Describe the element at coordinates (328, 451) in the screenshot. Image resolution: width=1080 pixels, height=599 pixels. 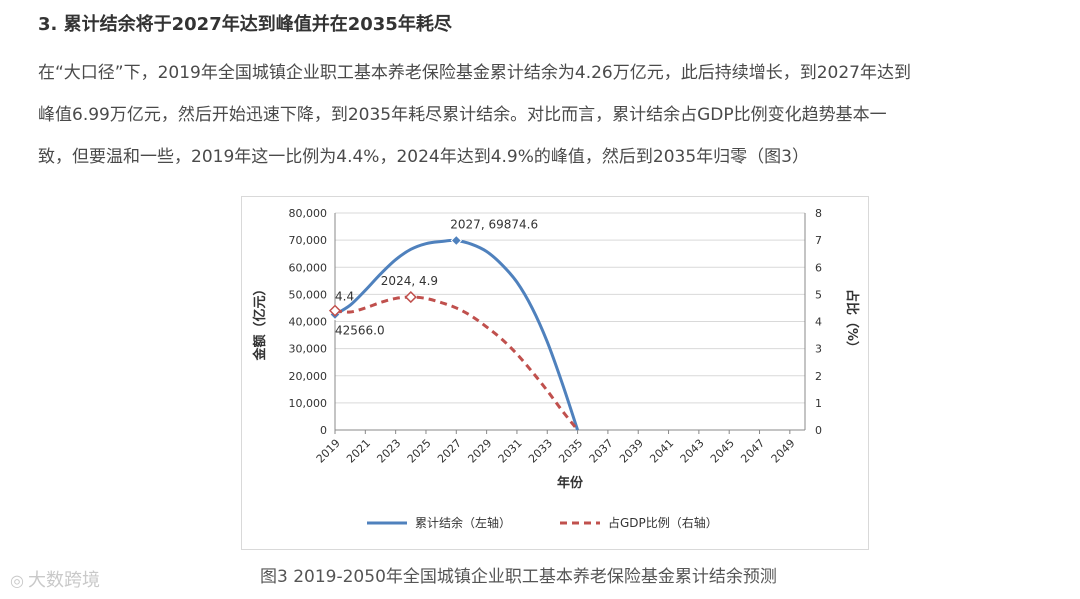
I see `x-tick-label: 2019` at that location.